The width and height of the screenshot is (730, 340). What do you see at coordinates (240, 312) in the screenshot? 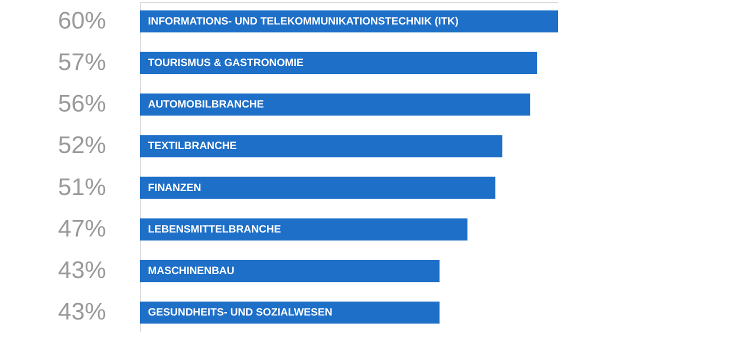
I see `y-tick-label: GESUNDHEITS- UND SOZIALWESEN` at bounding box center [240, 312].